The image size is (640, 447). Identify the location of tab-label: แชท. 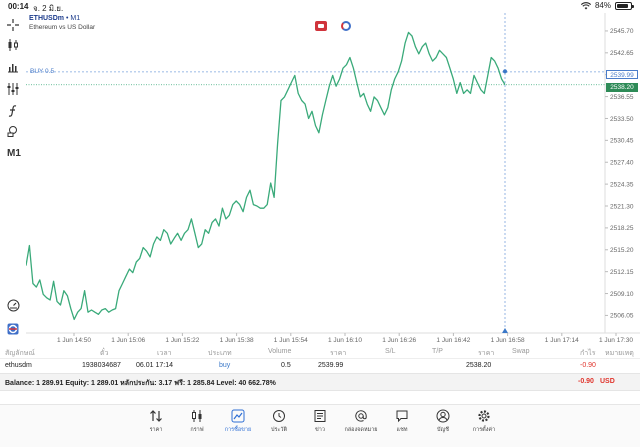
(402, 430).